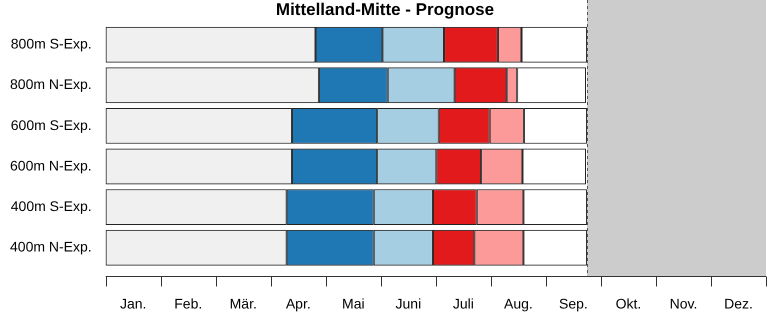 Image resolution: width=770 pixels, height=320 pixels. I want to click on chart-title: Mittelland-Mitte - Prognose, so click(385, 9).